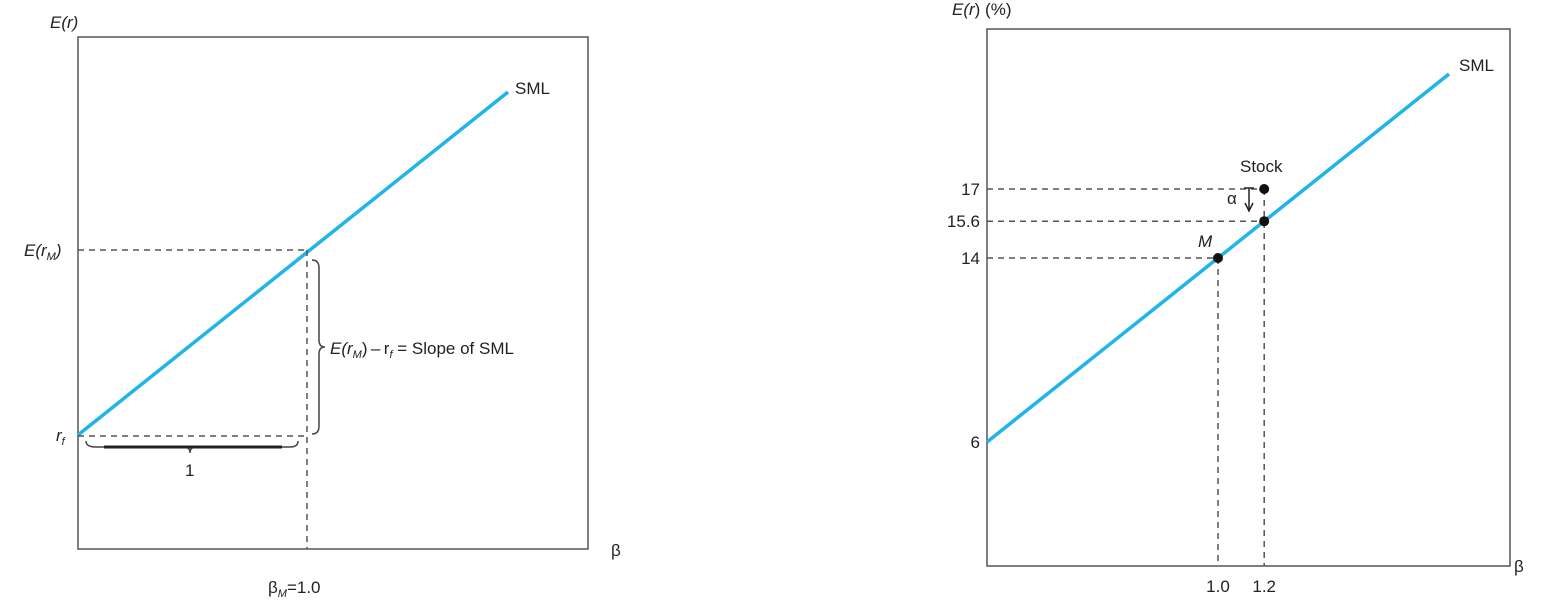  What do you see at coordinates (1232, 198) in the screenshot?
I see `alpha-label: α` at bounding box center [1232, 198].